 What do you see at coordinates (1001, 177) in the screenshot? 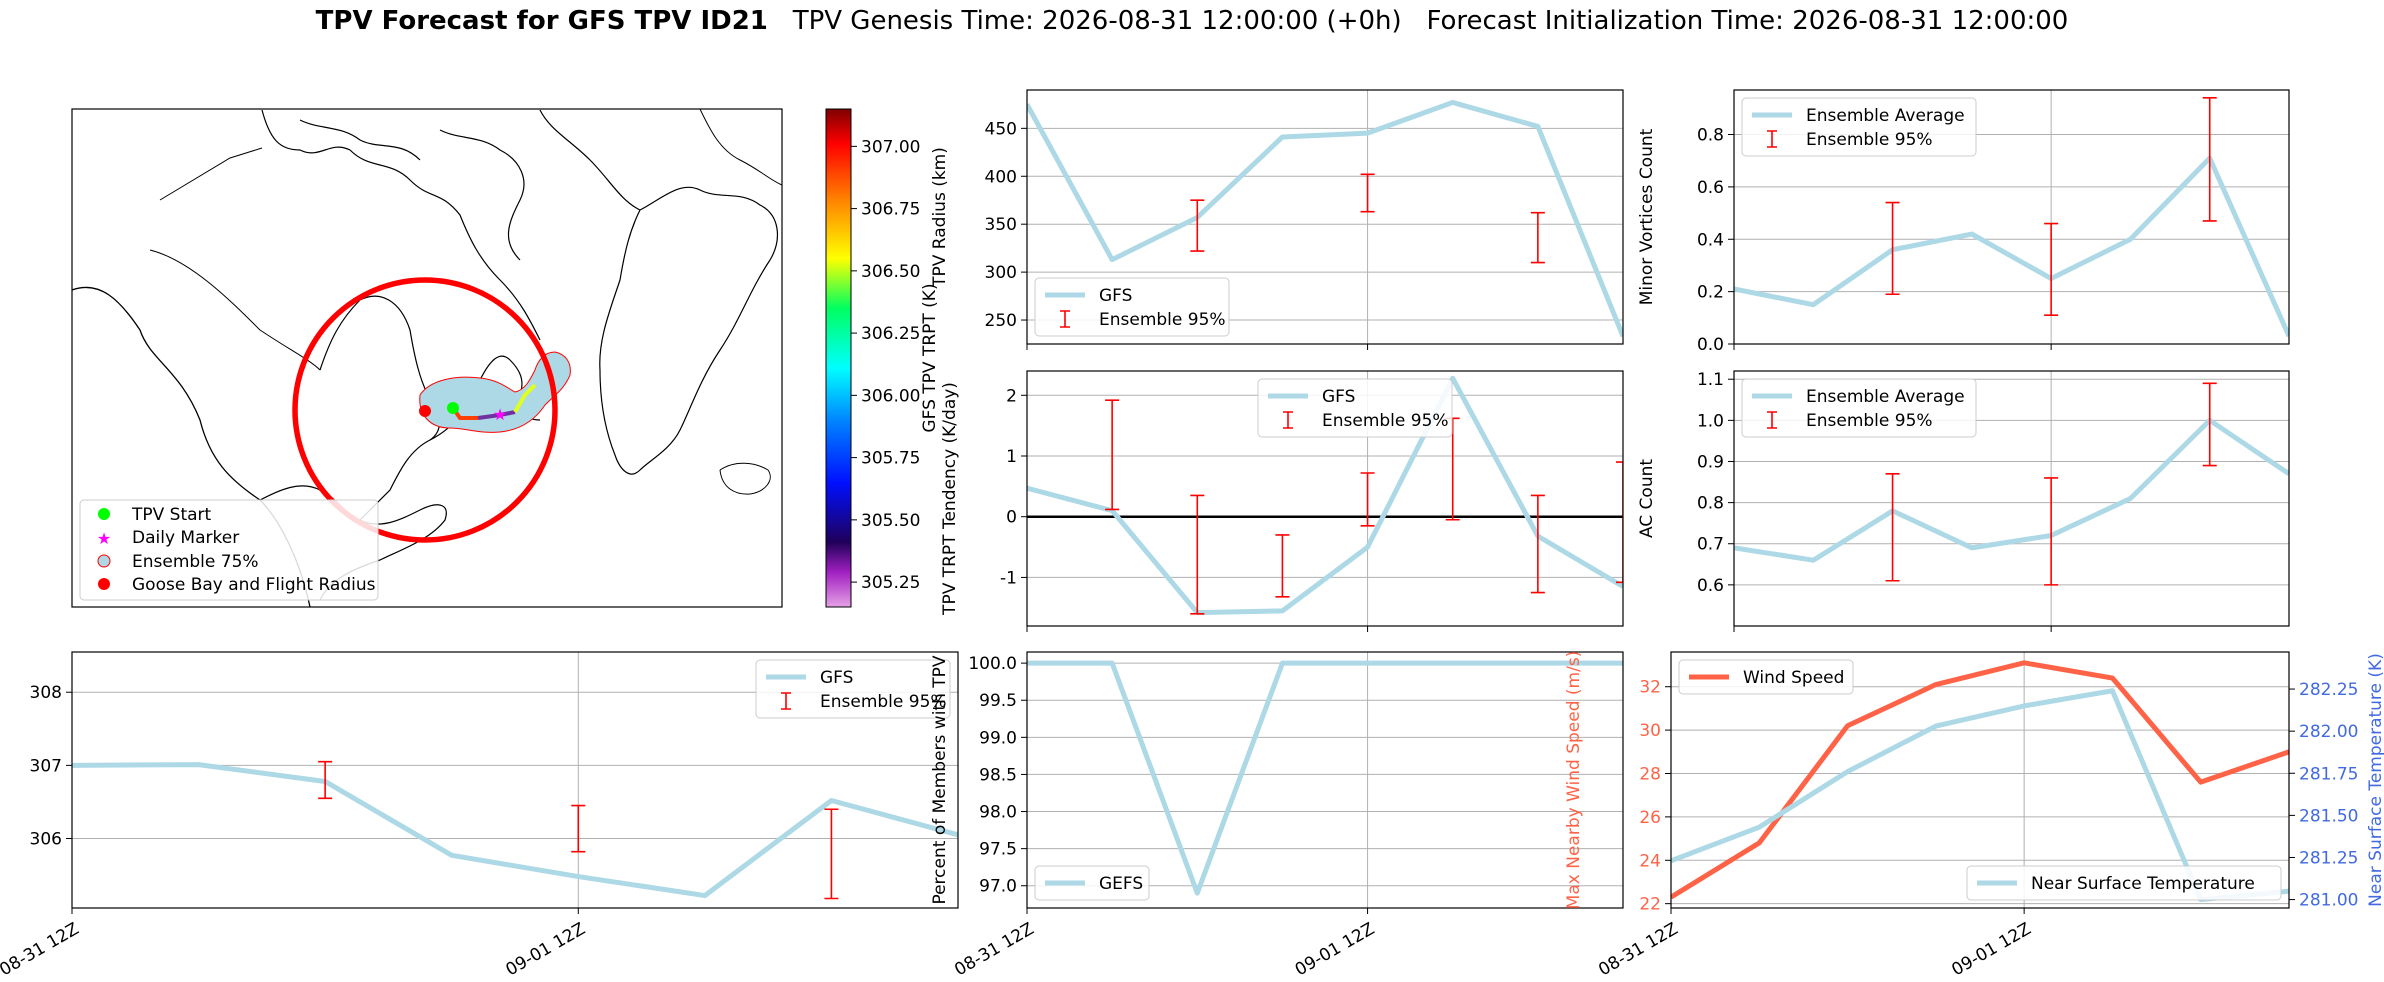
I see `y-tick-label: 400` at bounding box center [1001, 177].